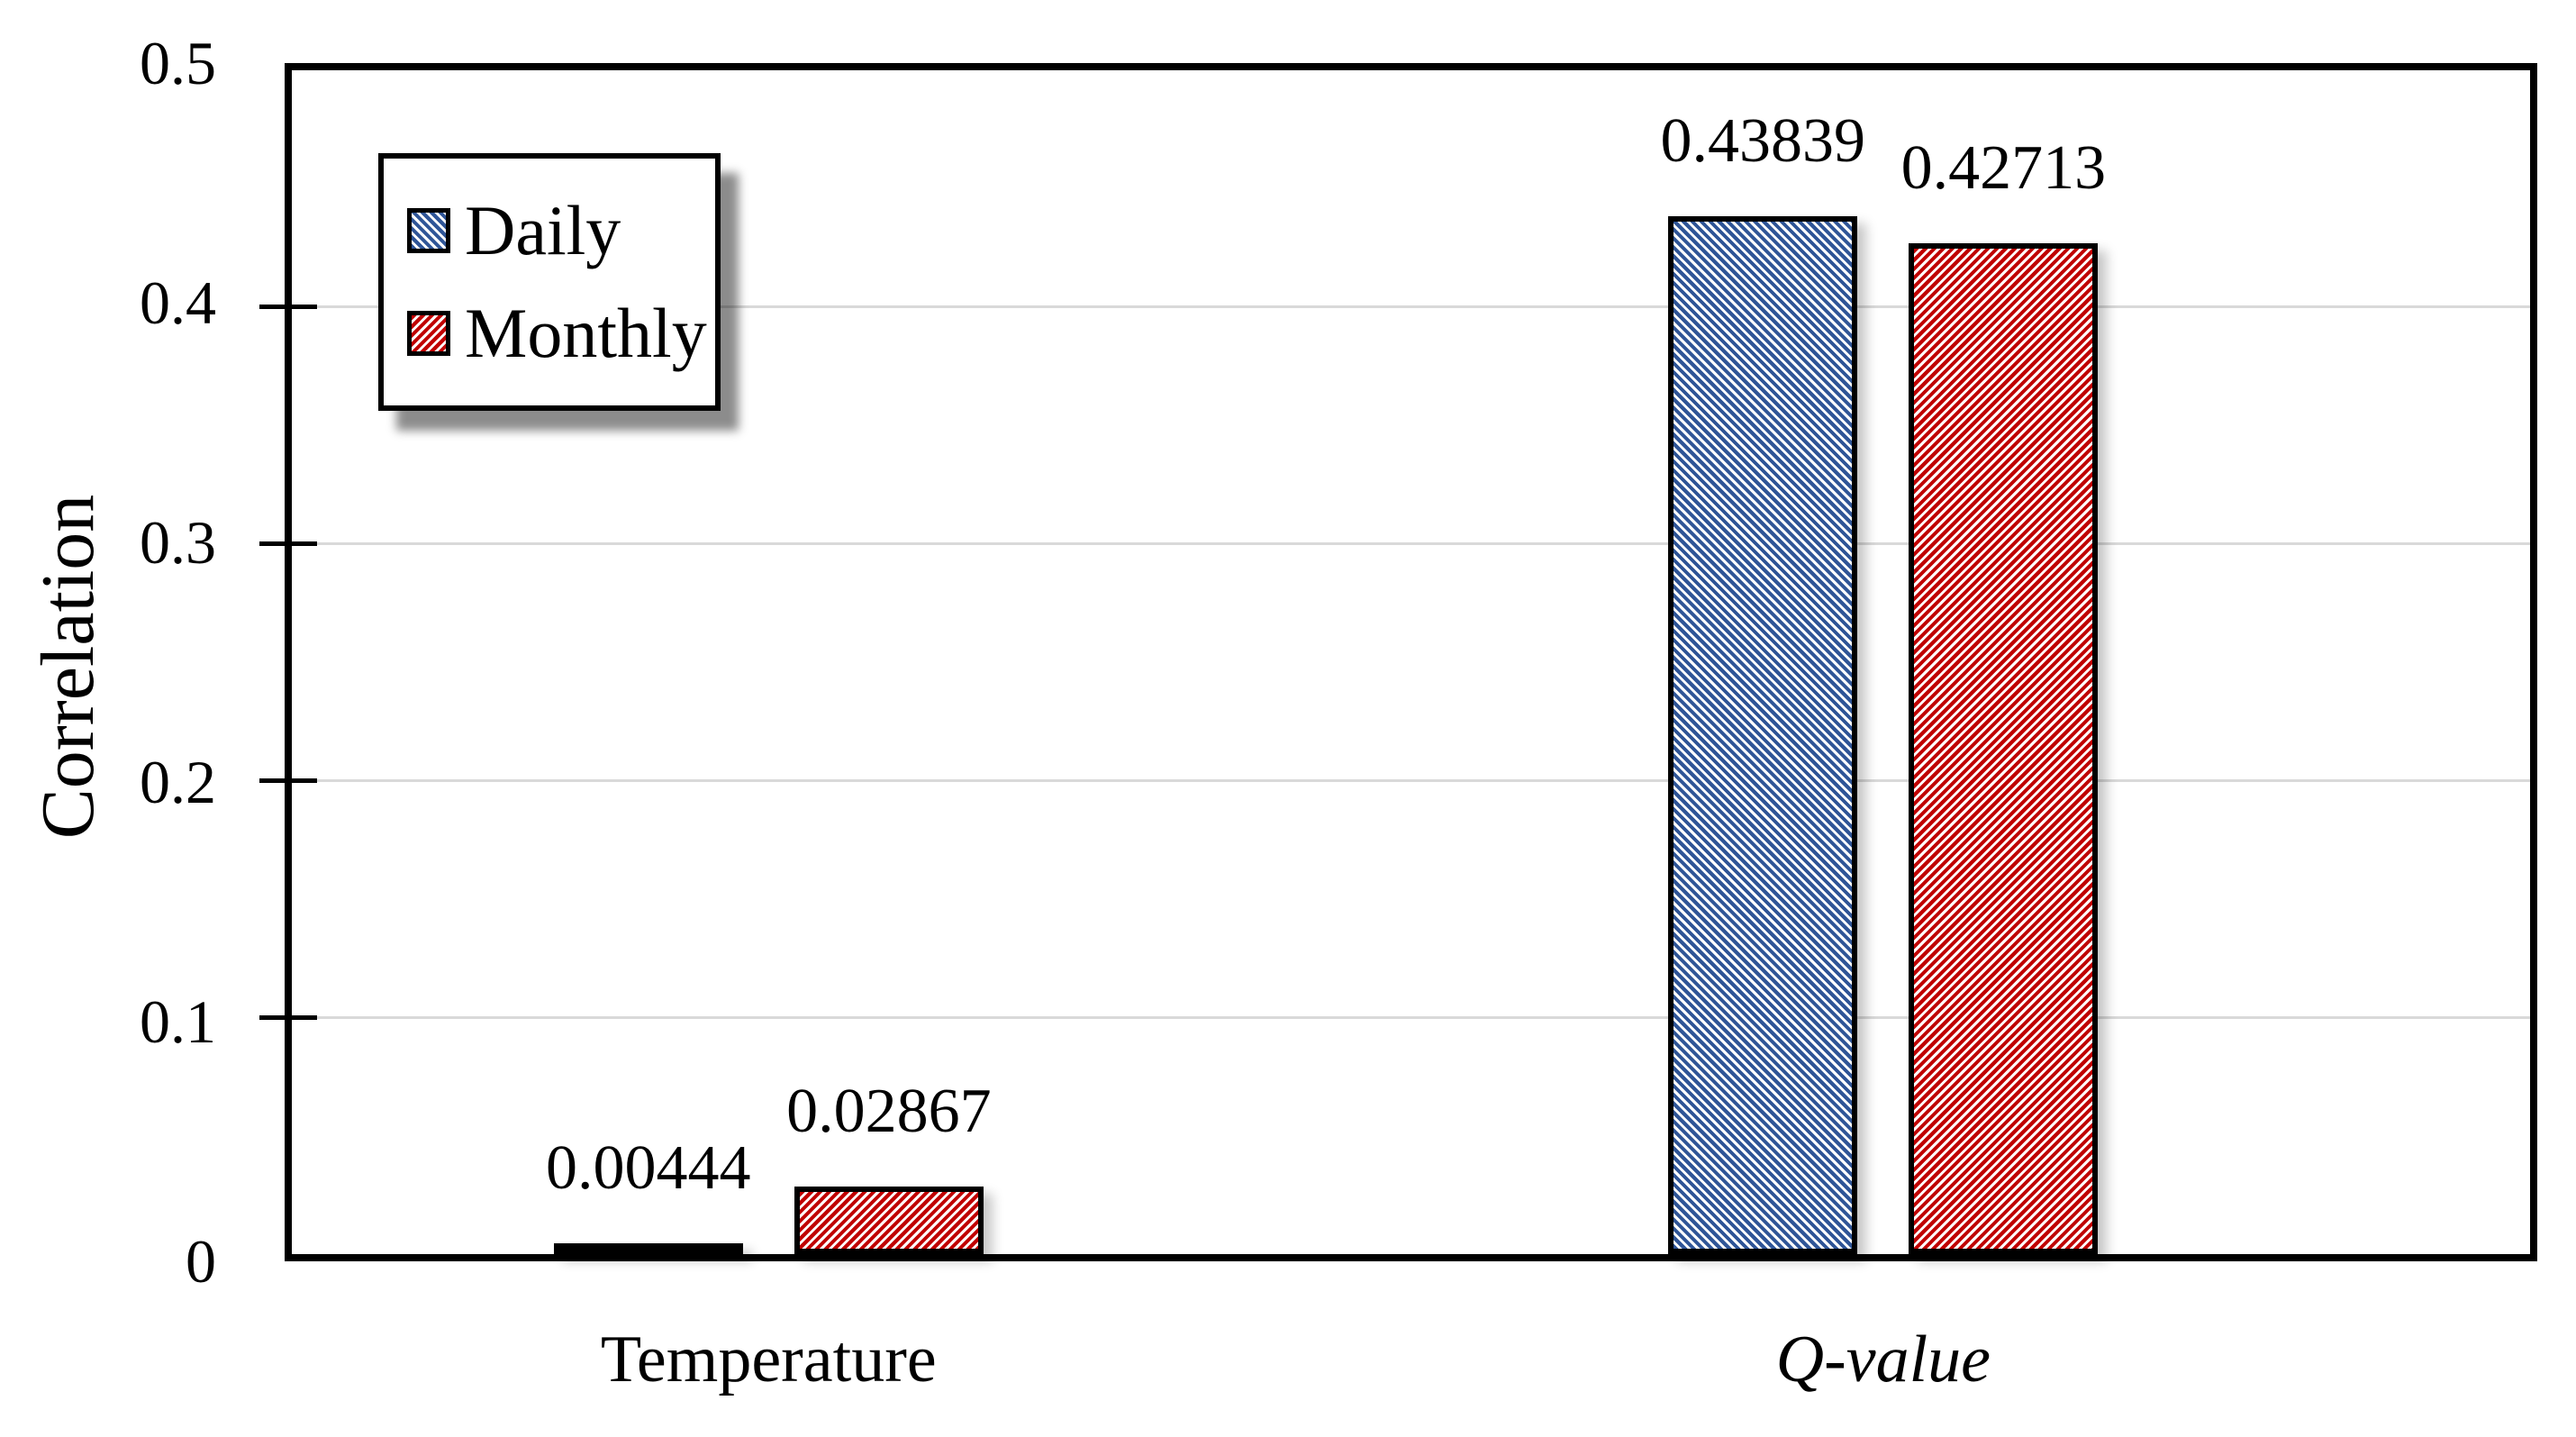 Image resolution: width=2576 pixels, height=1437 pixels. What do you see at coordinates (1763, 734) in the screenshot?
I see `bar-daily-q-value` at bounding box center [1763, 734].